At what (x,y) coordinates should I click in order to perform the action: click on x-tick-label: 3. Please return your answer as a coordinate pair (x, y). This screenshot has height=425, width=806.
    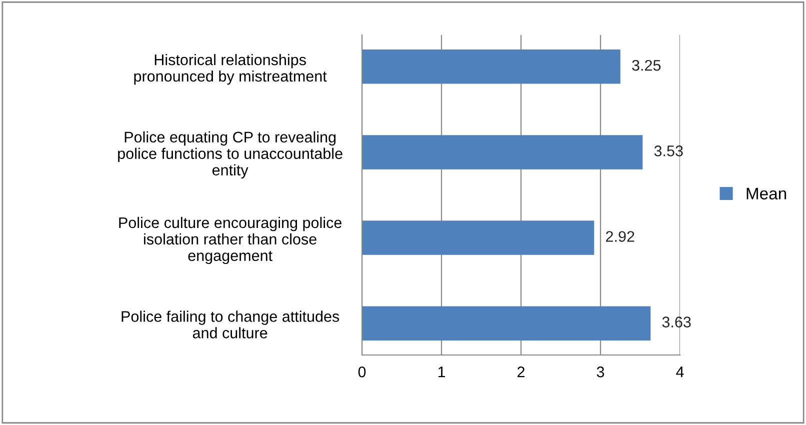
    Looking at the image, I should click on (600, 372).